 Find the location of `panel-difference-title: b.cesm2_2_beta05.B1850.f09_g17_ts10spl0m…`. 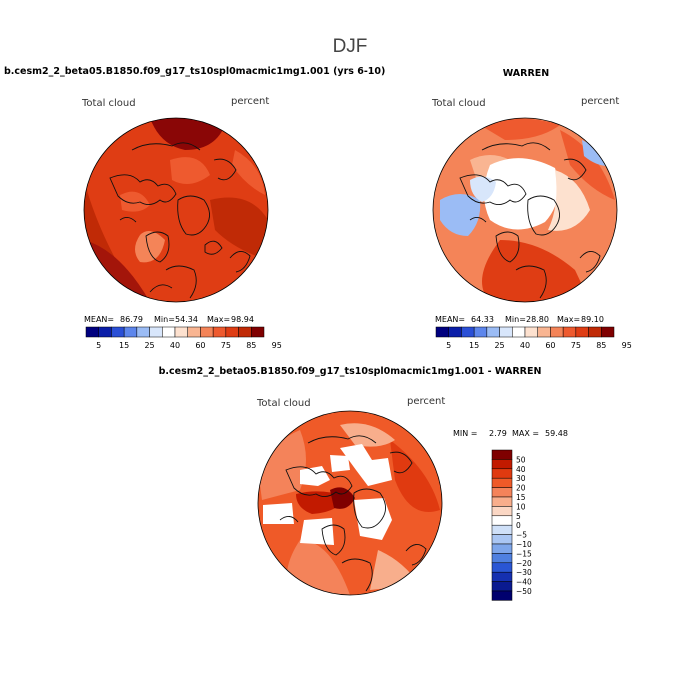

panel-difference-title: b.cesm2_2_beta05.B1850.f09_g17_ts10spl0m… is located at coordinates (350, 371).